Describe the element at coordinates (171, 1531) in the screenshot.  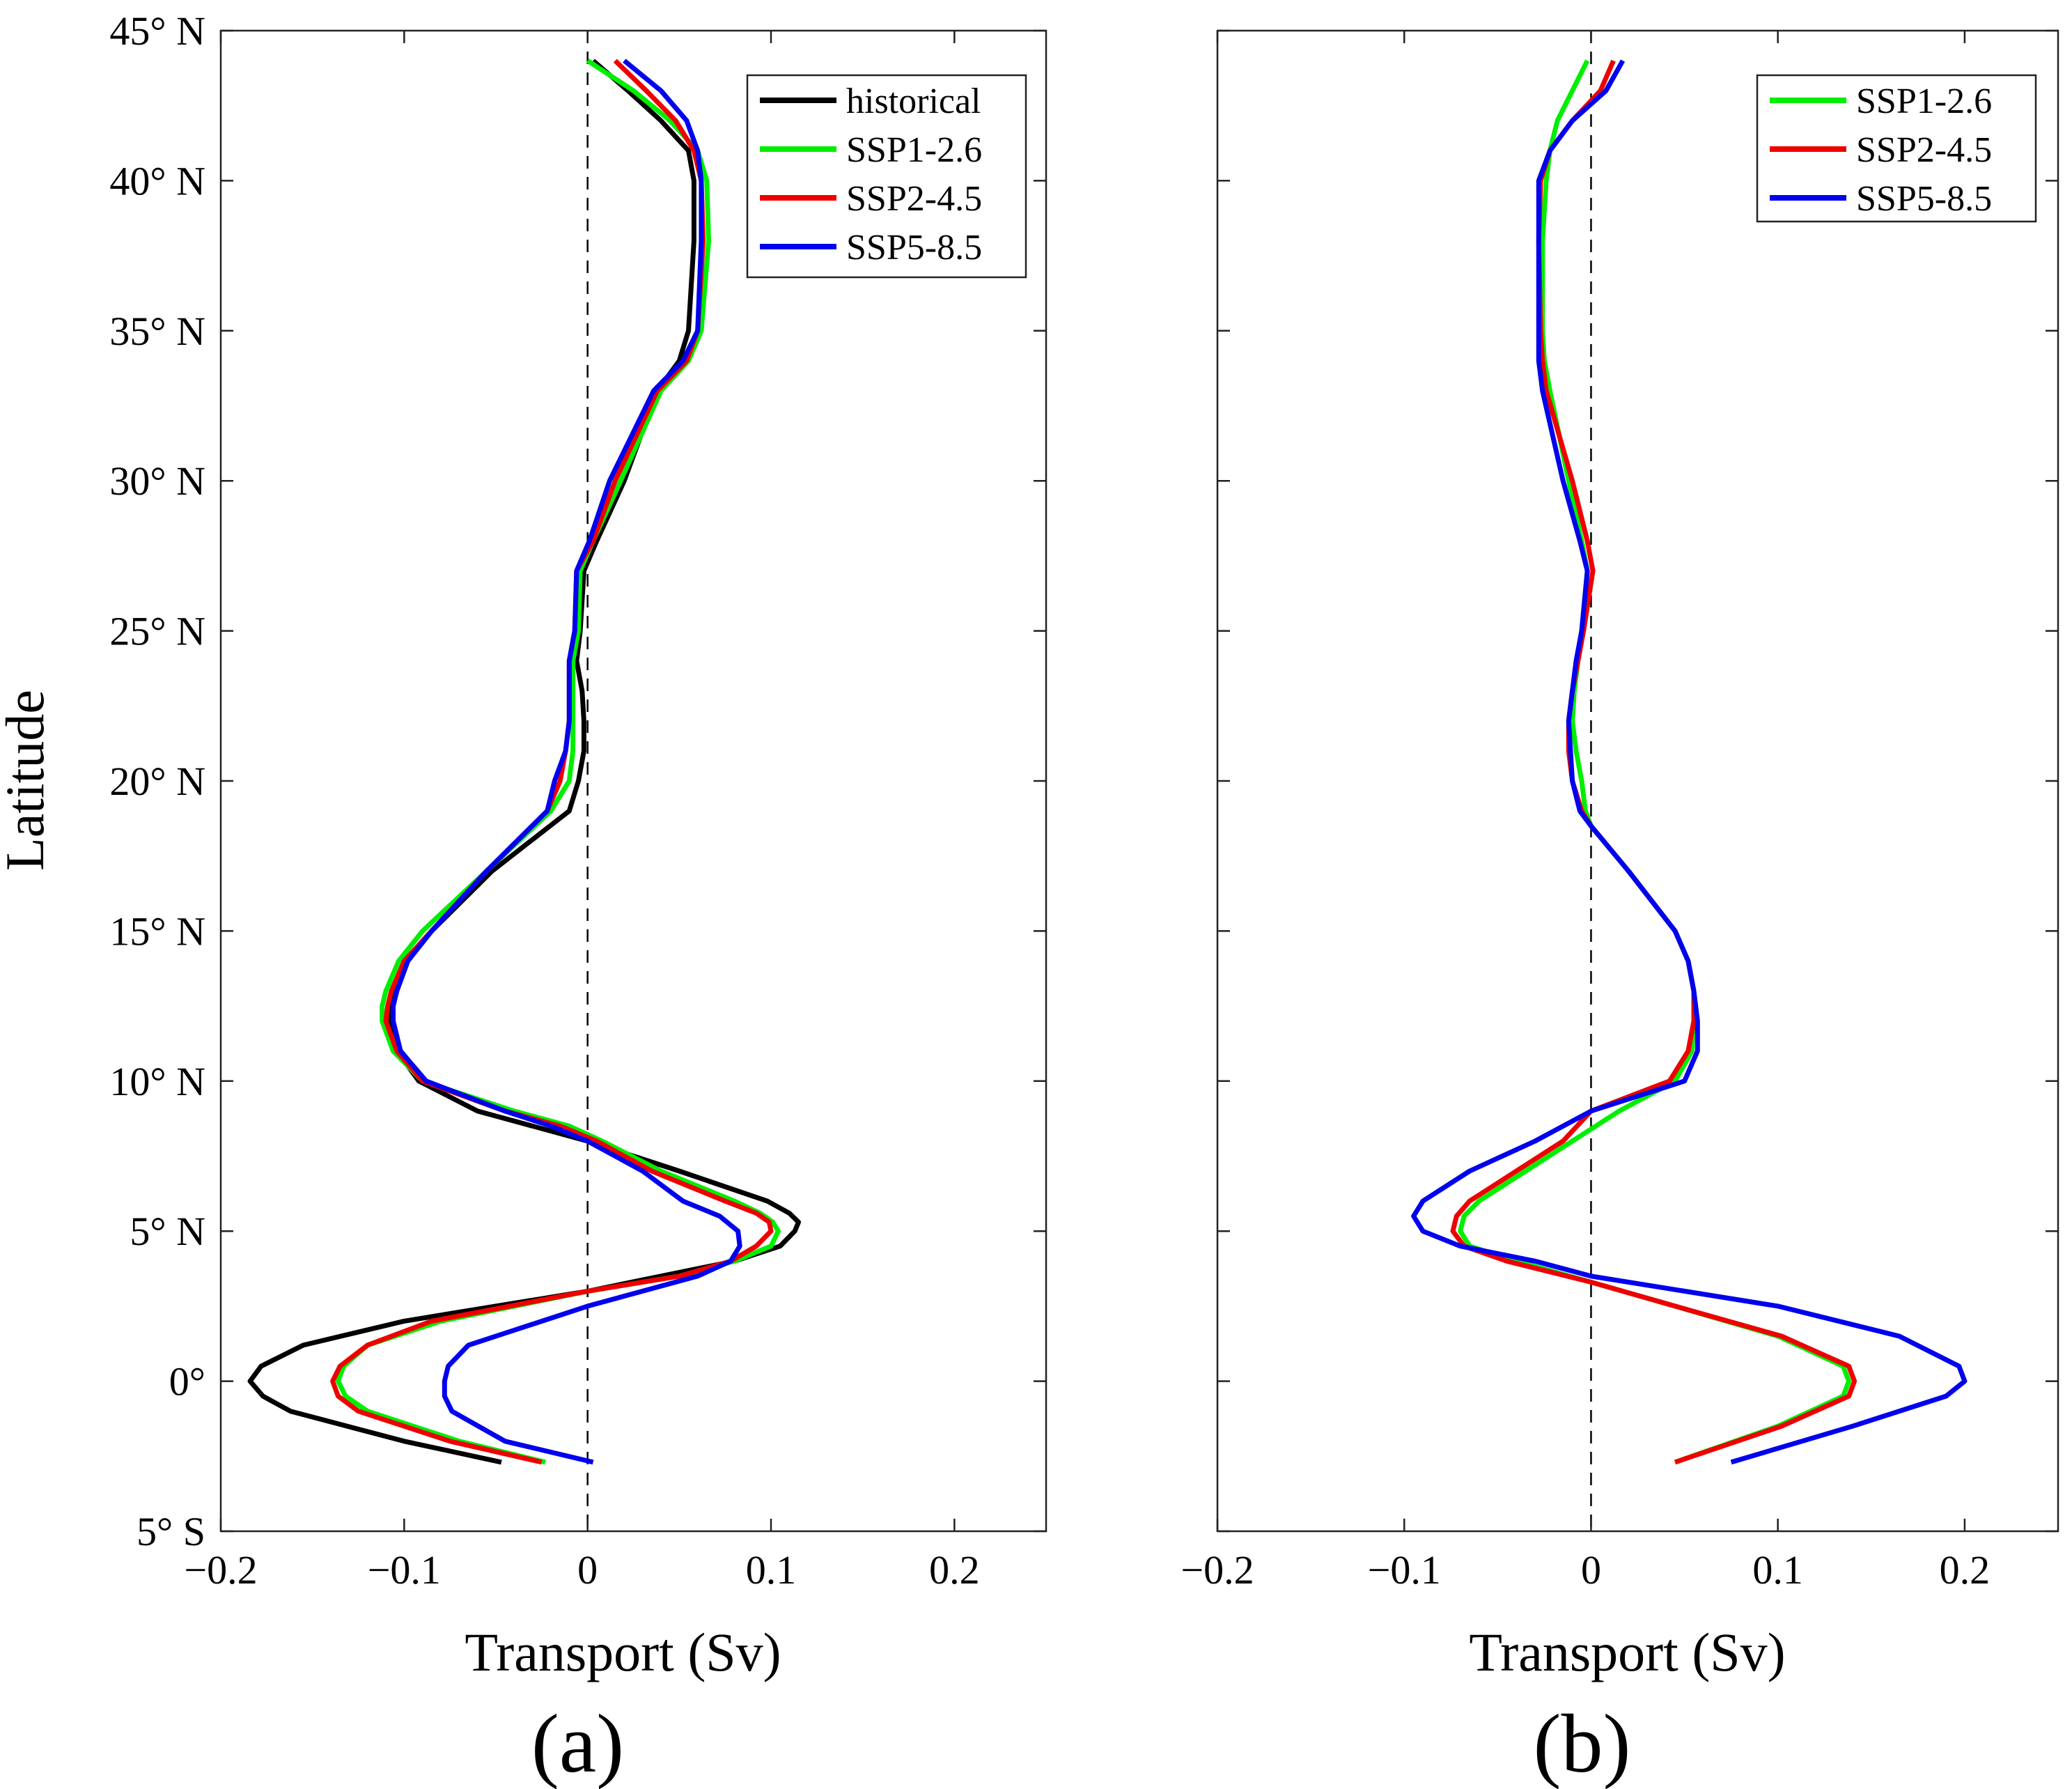
I see `y-tick-label: 5° S` at that location.